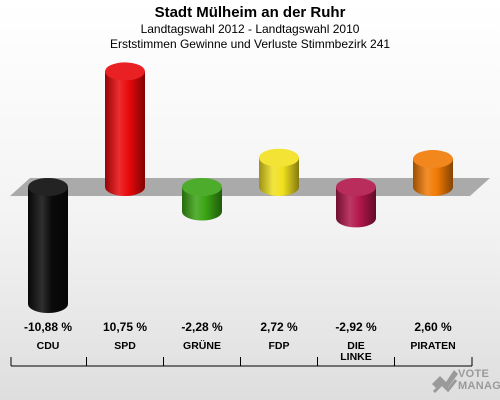  What do you see at coordinates (356, 346) in the screenshot?
I see `category-label: DIE` at bounding box center [356, 346].